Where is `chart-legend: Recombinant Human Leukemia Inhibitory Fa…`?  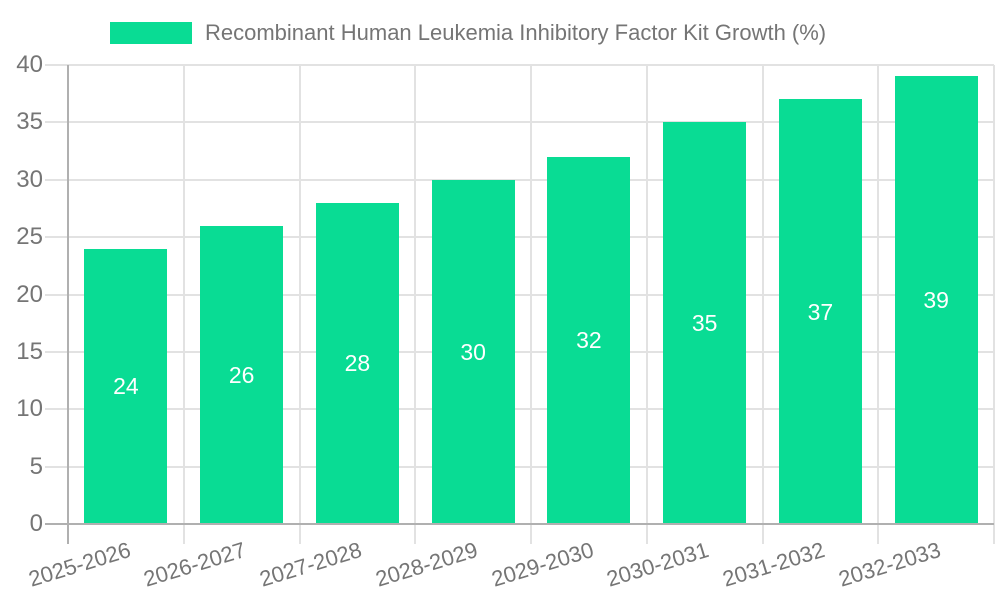
chart-legend: Recombinant Human Leukemia Inhibitory Fa… is located at coordinates (468, 32).